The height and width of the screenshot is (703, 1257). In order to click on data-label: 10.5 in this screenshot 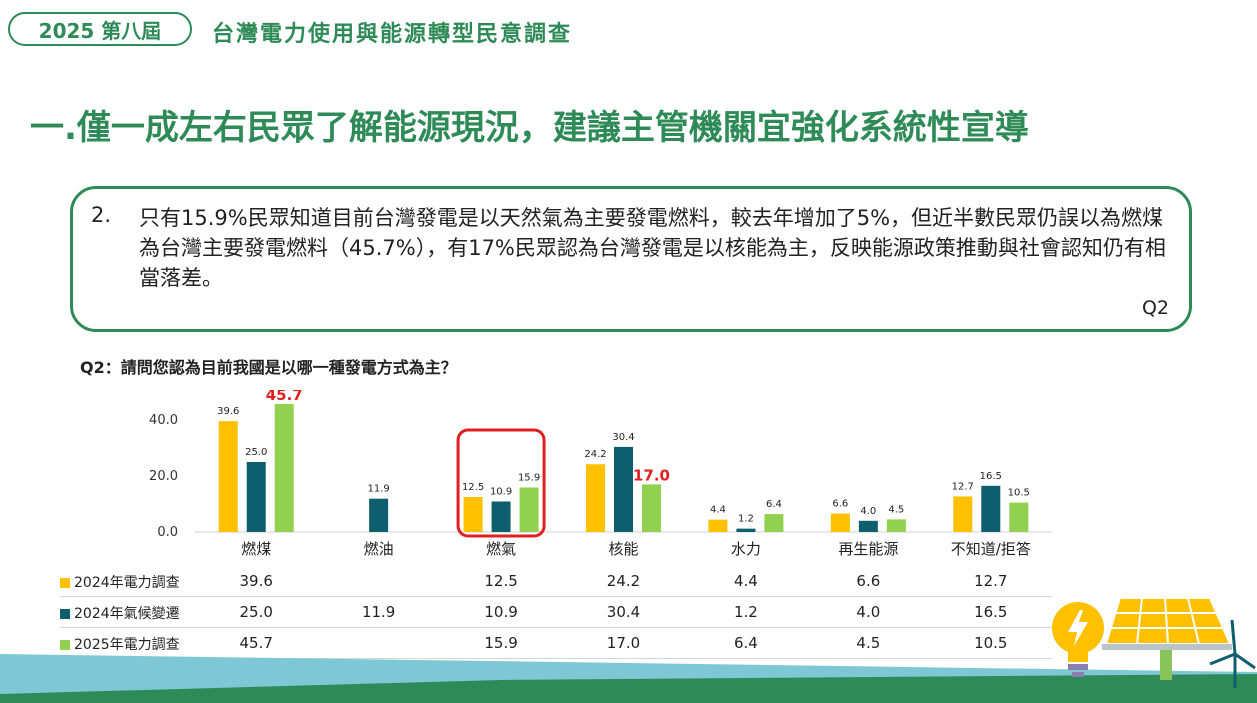, I will do `click(1019, 493)`.